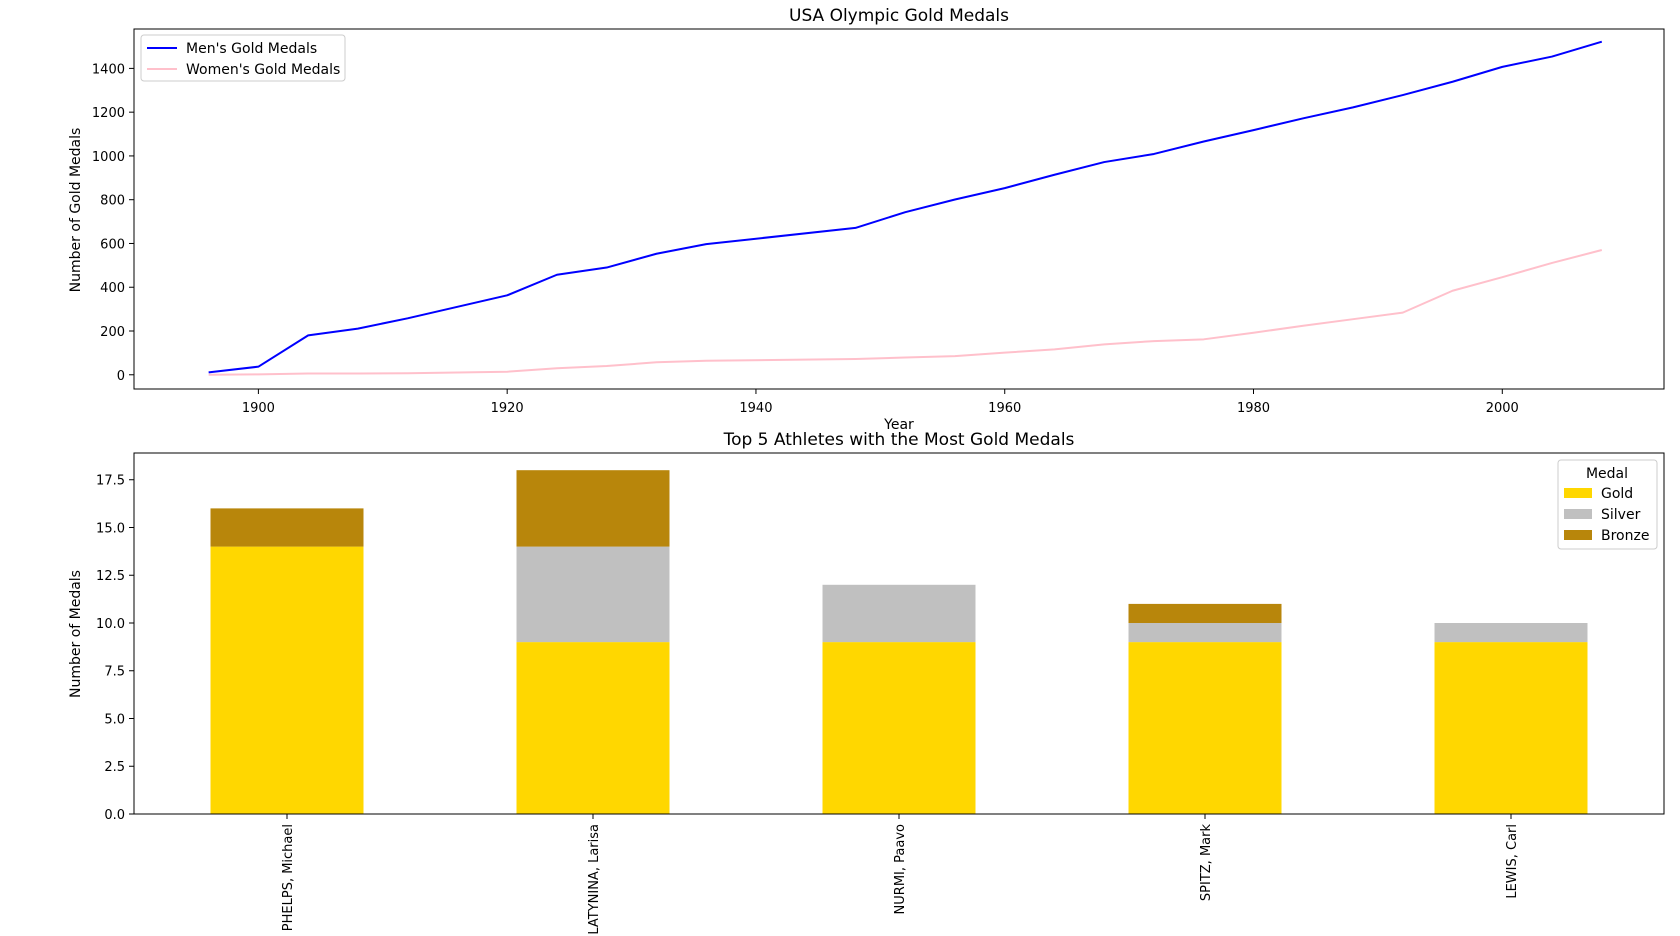  I want to click on x-tick-label-2000: 2000, so click(1502, 408).